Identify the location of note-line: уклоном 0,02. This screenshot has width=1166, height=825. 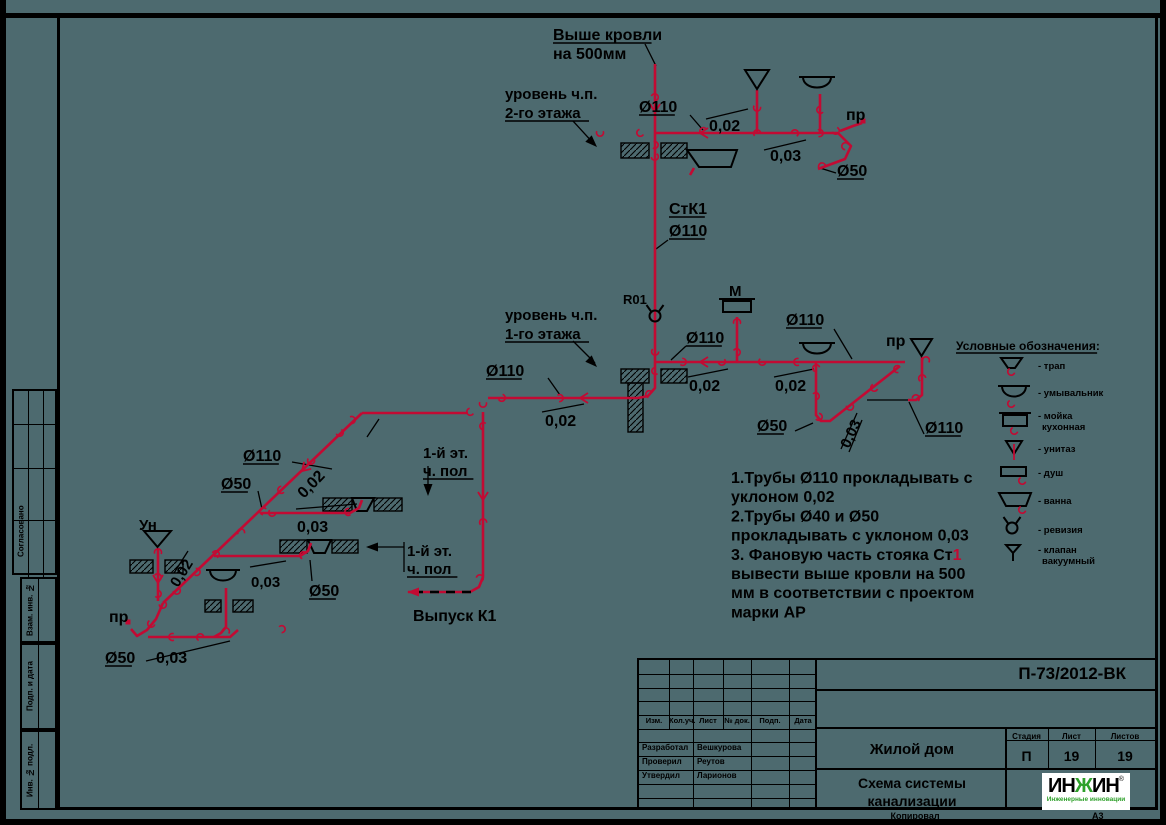
(783, 497).